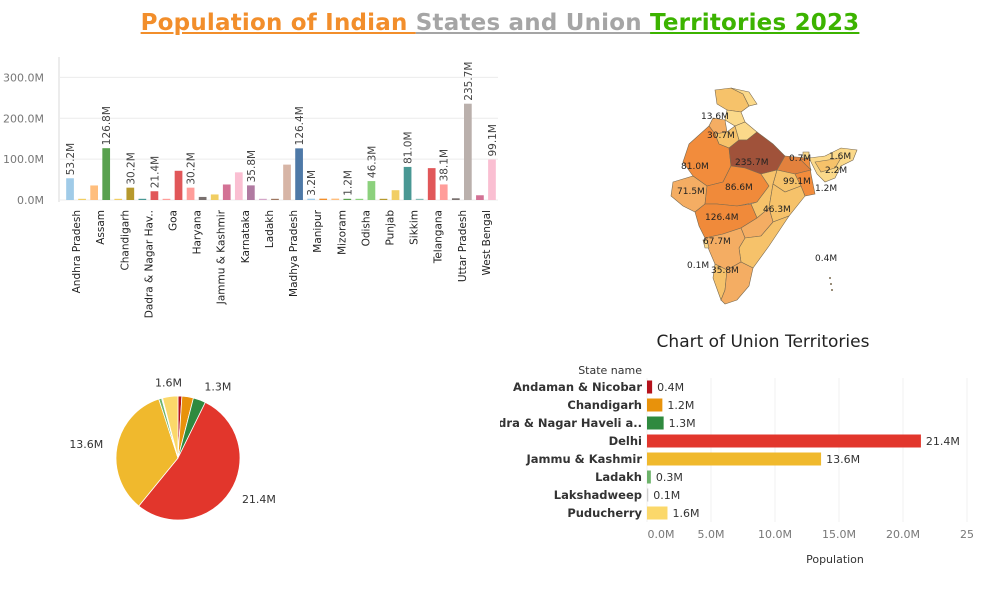  What do you see at coordinates (744, 97) in the screenshot?
I see `region-ladakh` at bounding box center [744, 97].